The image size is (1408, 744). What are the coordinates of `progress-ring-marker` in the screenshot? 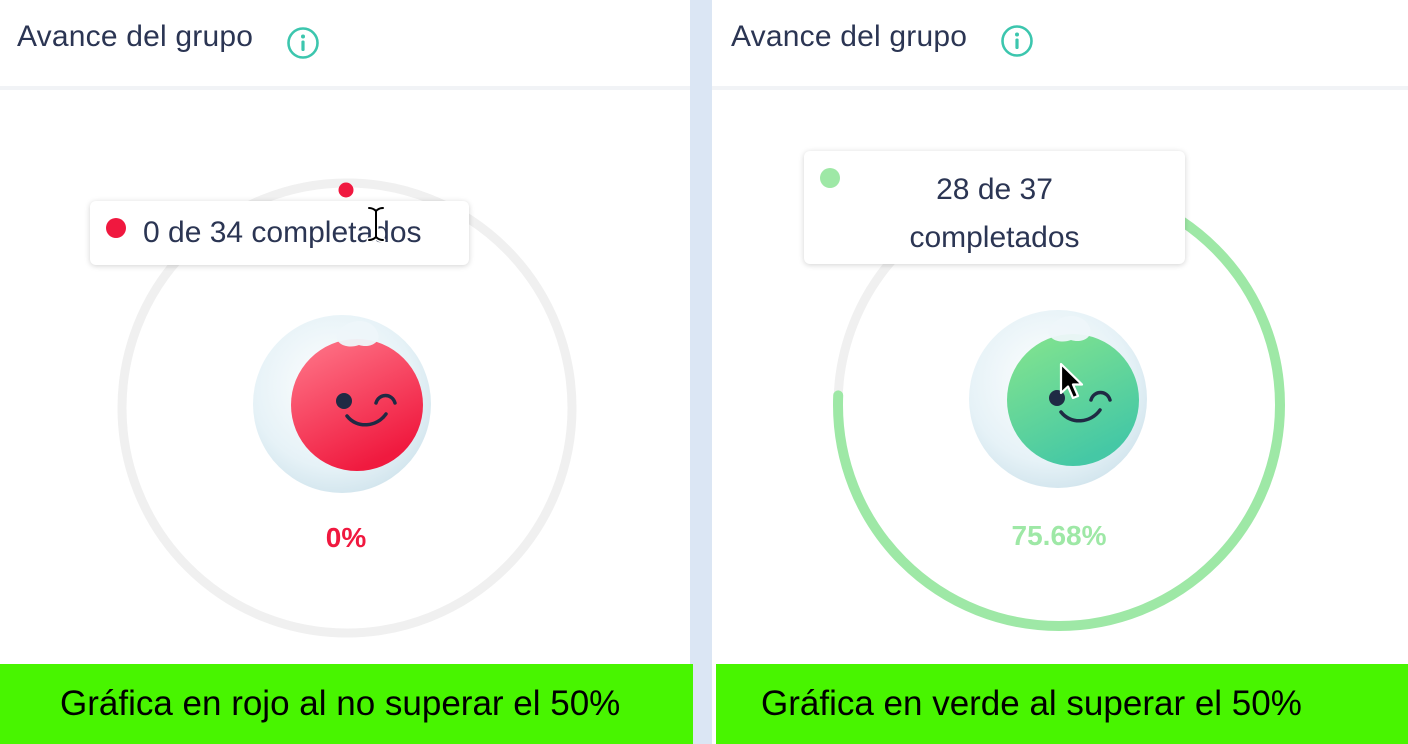 It's located at (346, 190).